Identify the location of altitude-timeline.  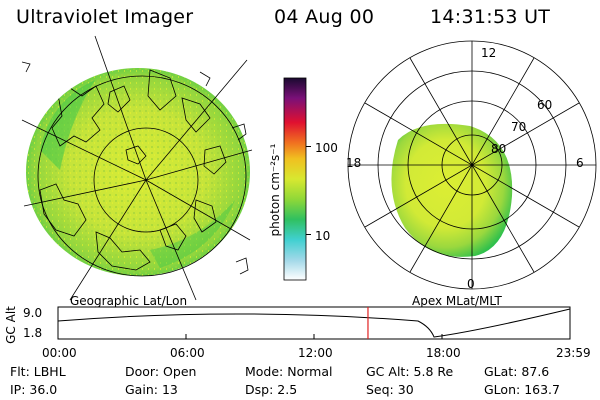
(314, 323).